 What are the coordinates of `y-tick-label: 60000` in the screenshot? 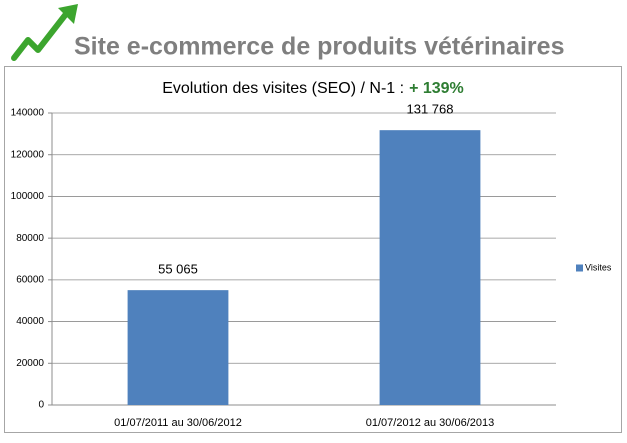 It's located at (30, 279).